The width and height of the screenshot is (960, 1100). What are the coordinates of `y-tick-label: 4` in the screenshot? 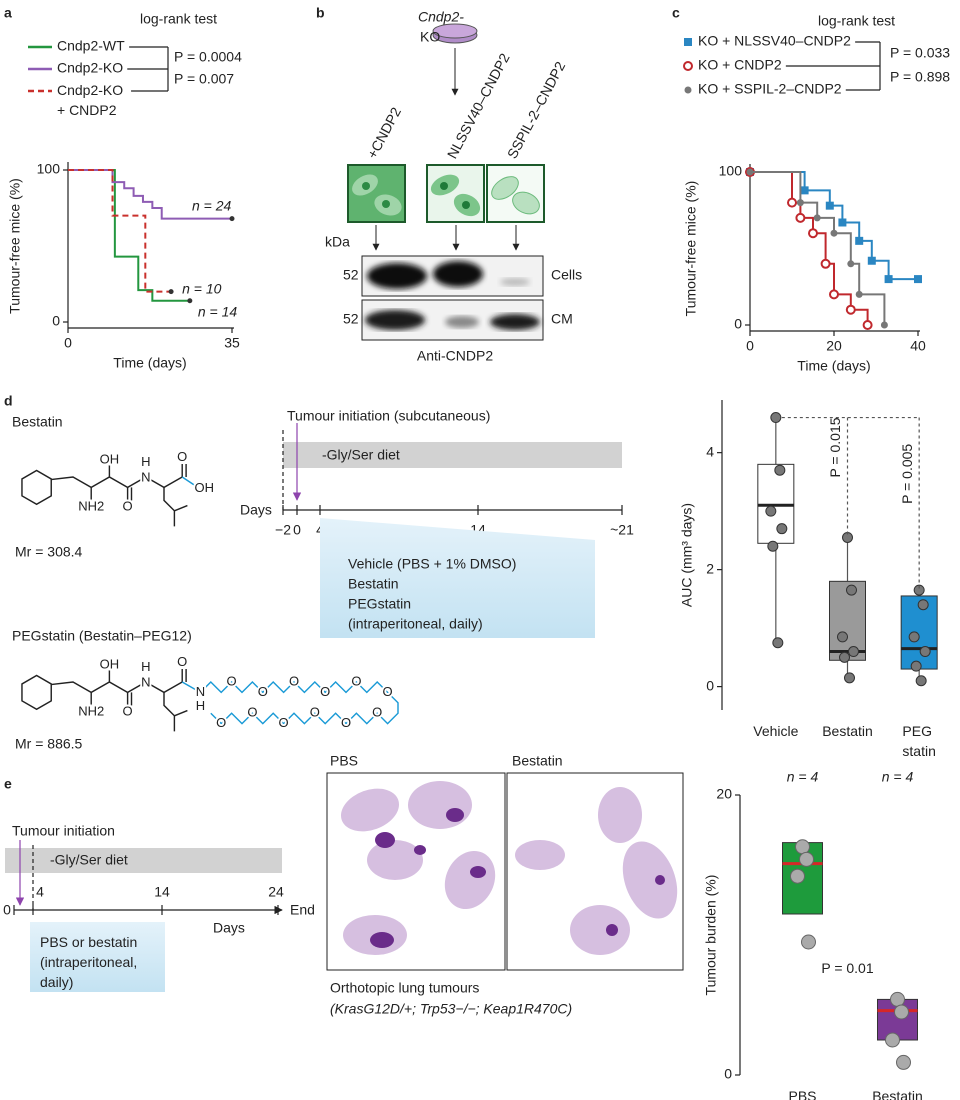 It's located at (710, 451).